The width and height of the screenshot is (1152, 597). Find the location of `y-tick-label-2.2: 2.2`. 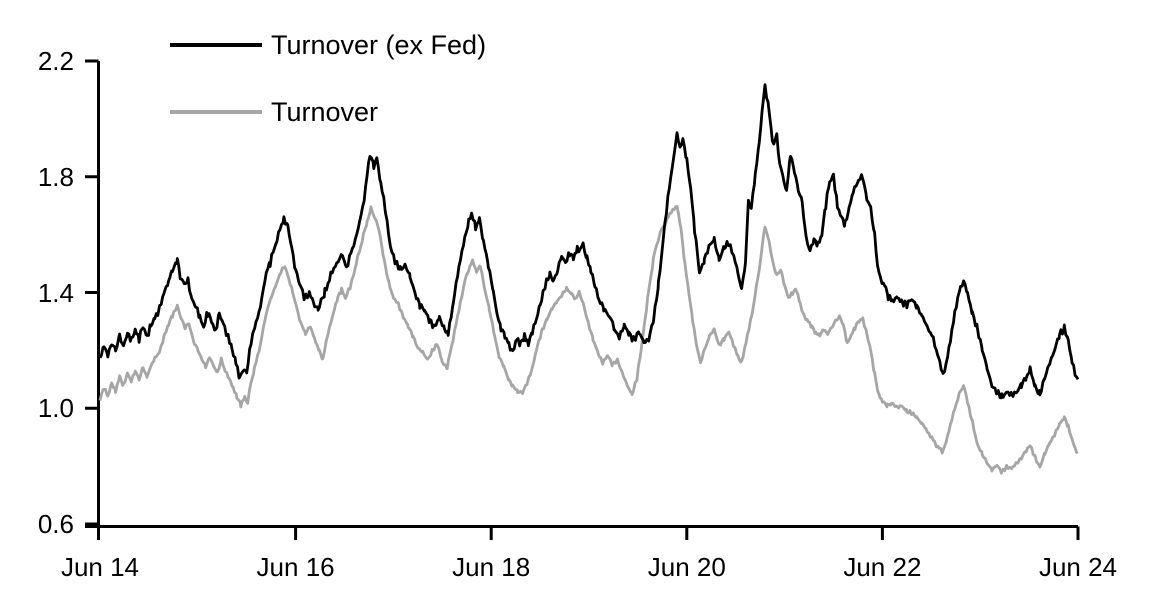

y-tick-label-2.2: 2.2 is located at coordinates (55, 61).